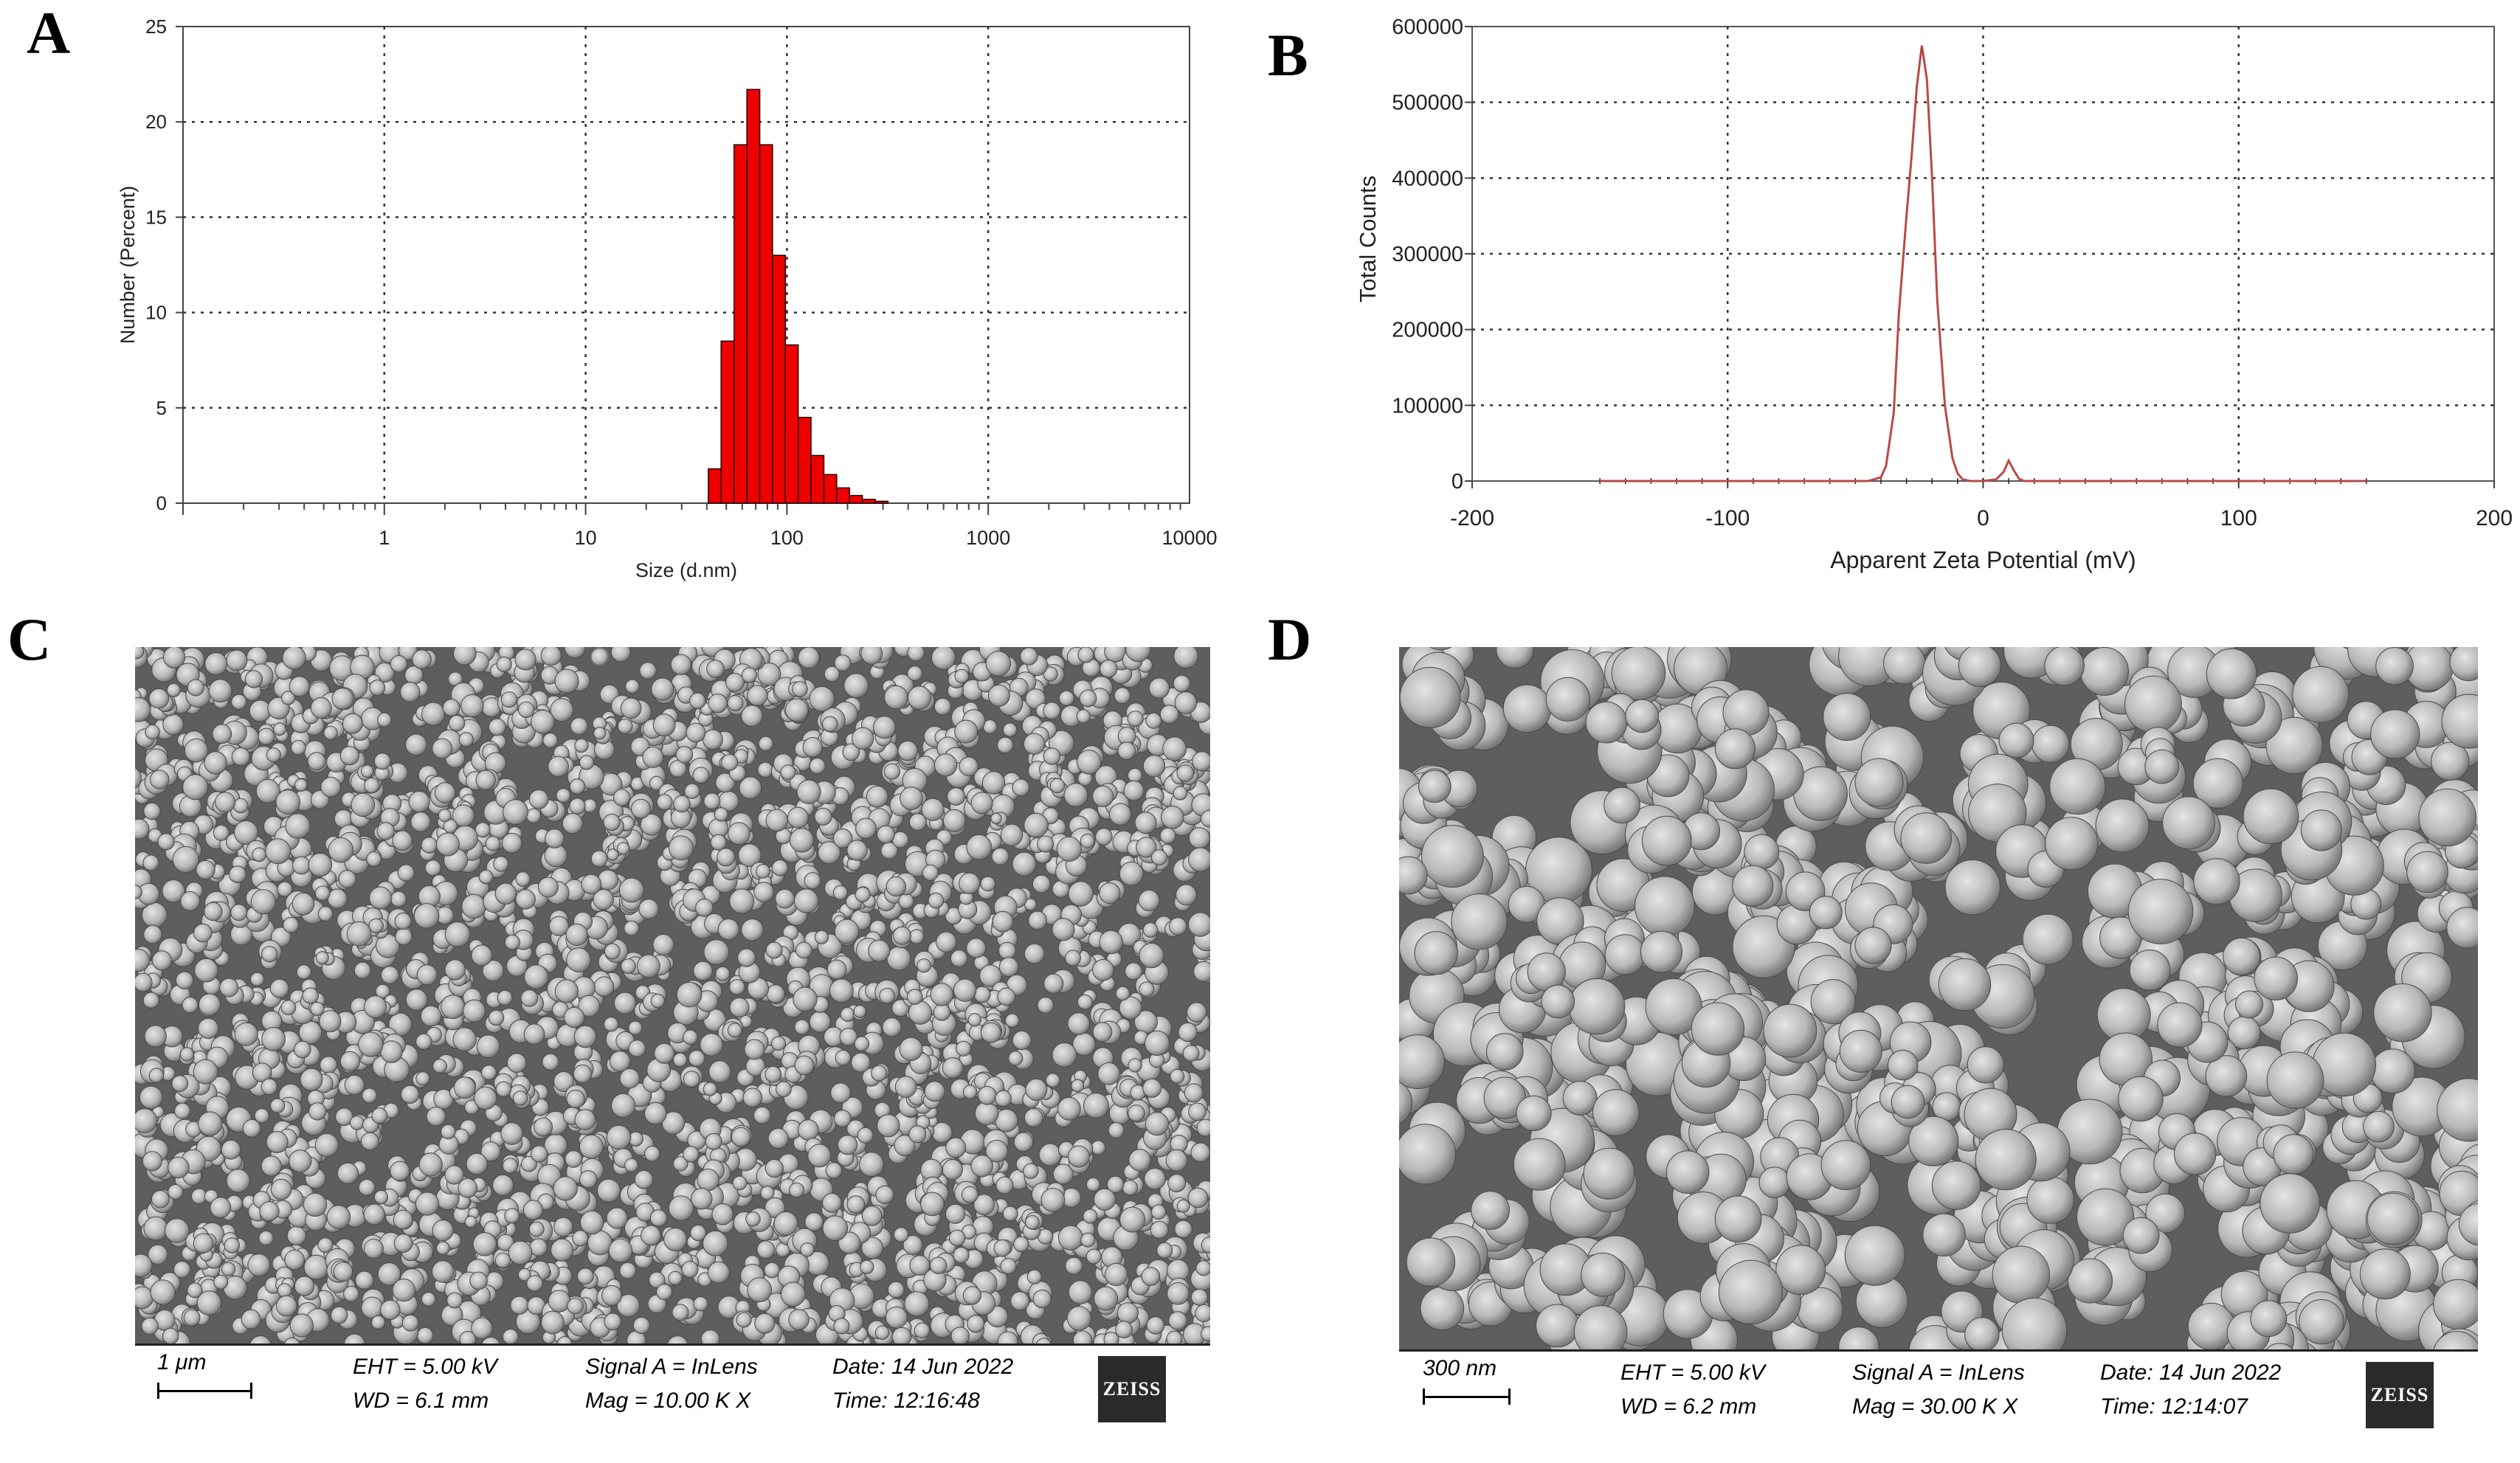  I want to click on scale-tick-right-c, so click(251, 1391).